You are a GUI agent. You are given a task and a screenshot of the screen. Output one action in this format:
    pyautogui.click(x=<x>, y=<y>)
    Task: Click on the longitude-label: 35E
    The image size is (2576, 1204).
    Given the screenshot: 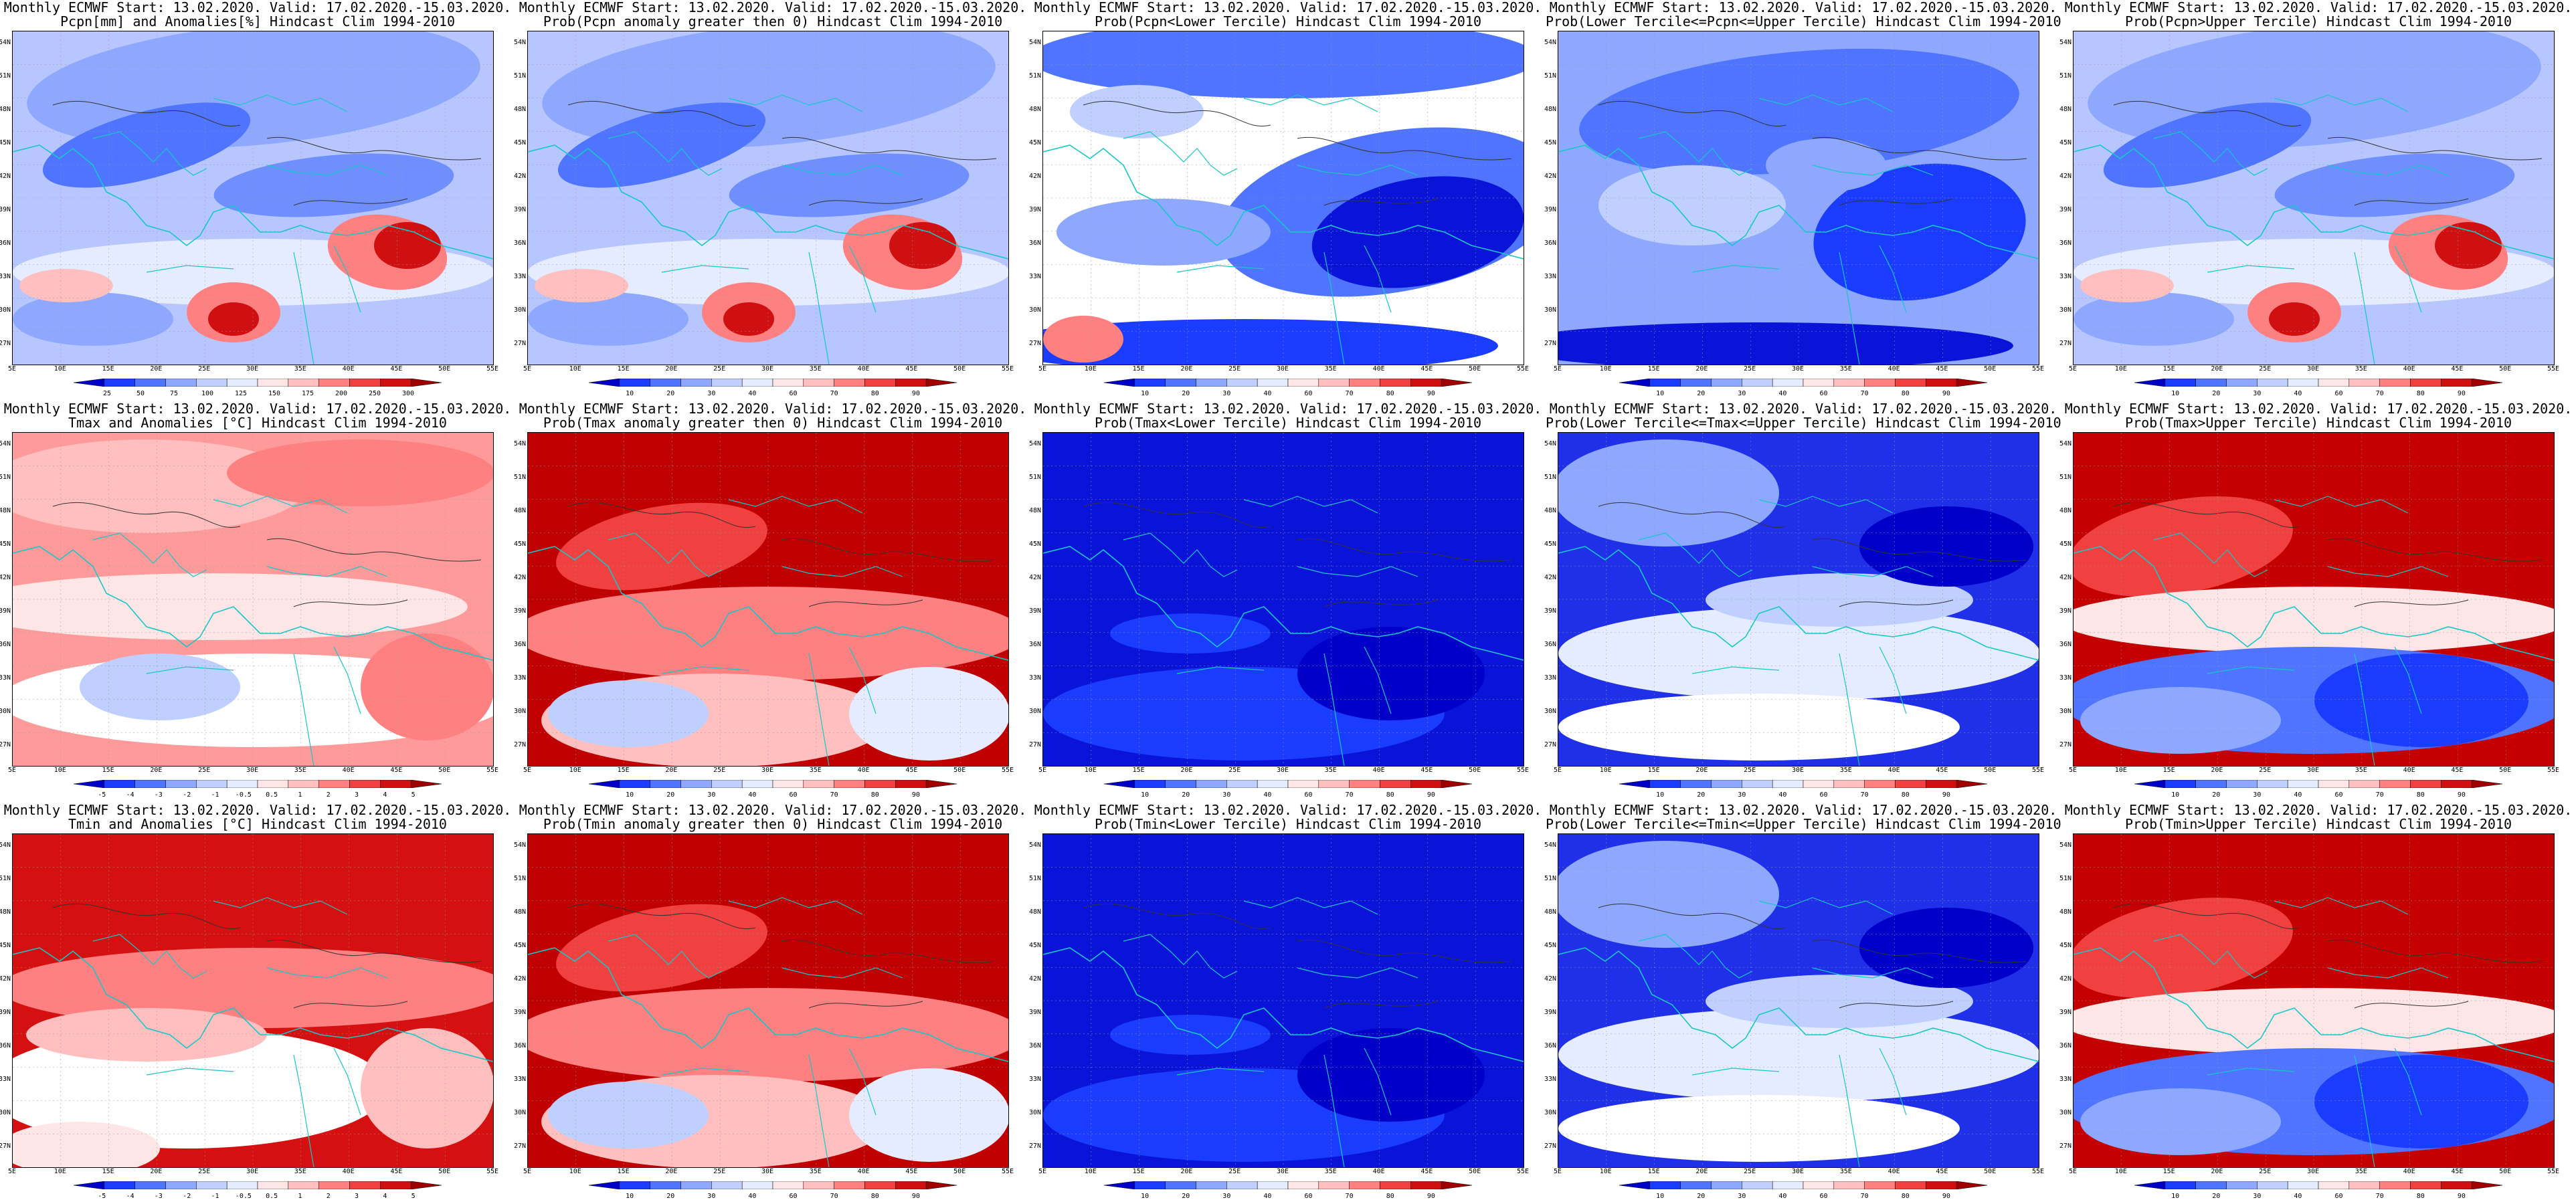 What is the action you would take?
    pyautogui.click(x=815, y=369)
    